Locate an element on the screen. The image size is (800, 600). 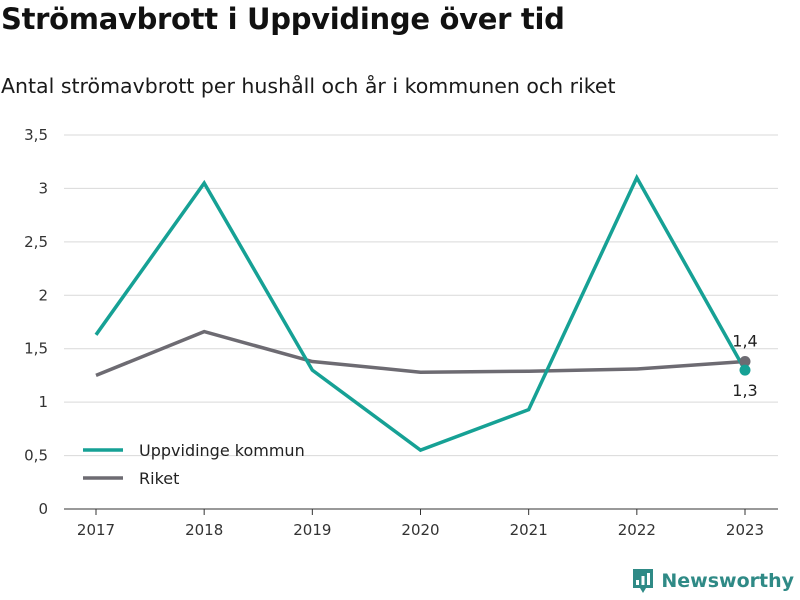
chart-title: Strömavbrott i Uppvidinge över tid is located at coordinates (283, 19).